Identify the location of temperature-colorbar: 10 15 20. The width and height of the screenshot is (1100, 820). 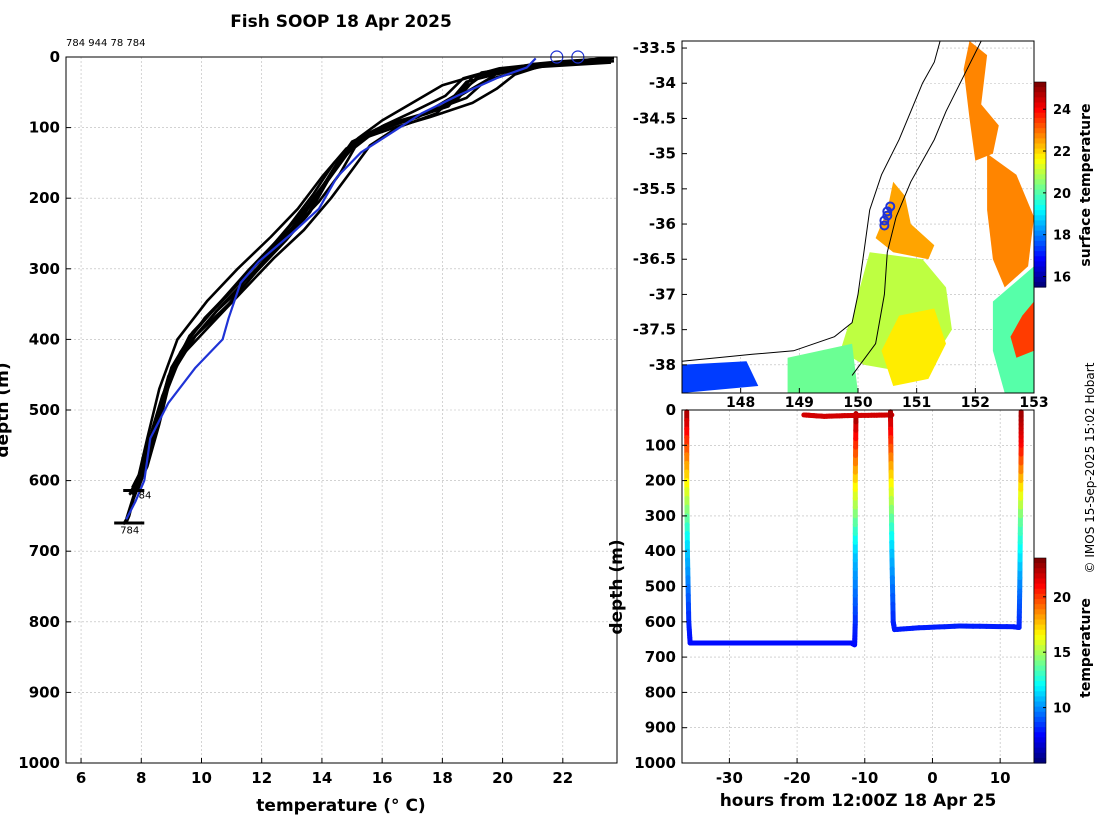
(1052, 660).